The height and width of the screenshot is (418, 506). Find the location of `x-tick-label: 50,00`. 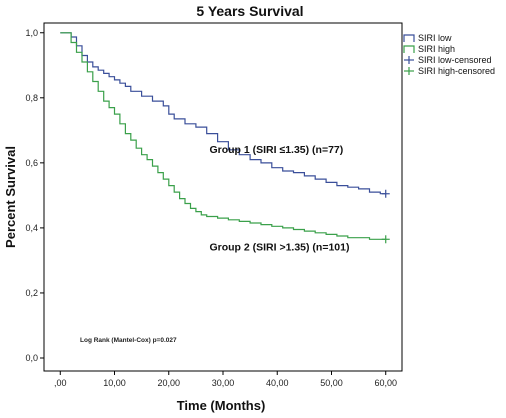

x-tick-label: 50,00 is located at coordinates (331, 383).